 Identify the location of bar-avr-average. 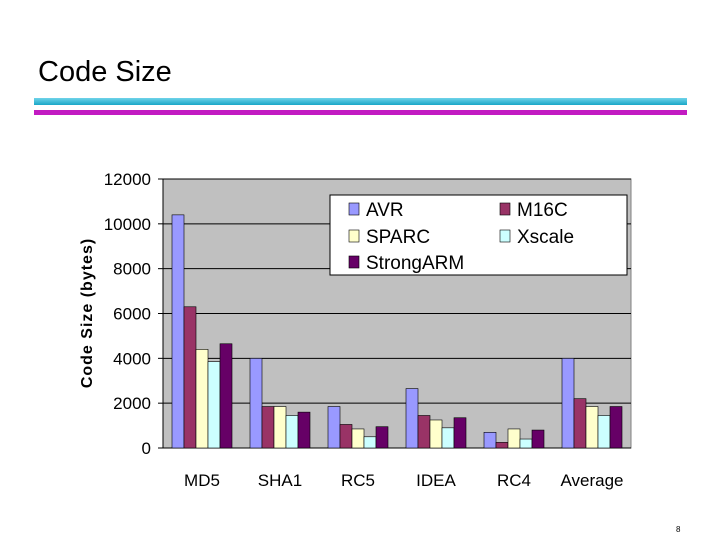
(568, 403).